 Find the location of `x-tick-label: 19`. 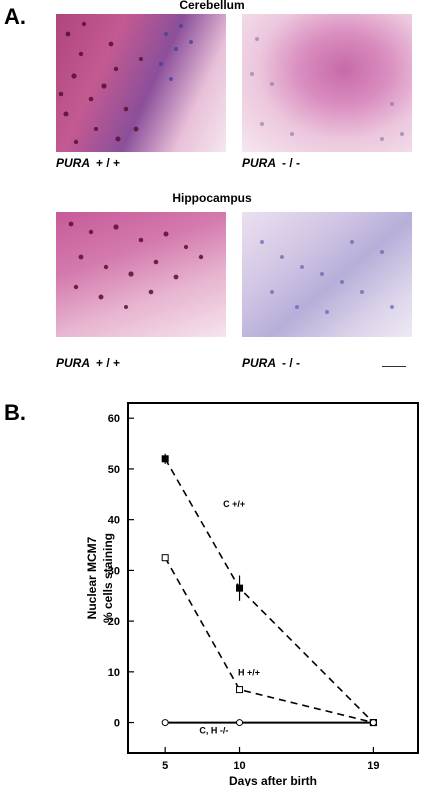

x-tick-label: 19 is located at coordinates (373, 766).